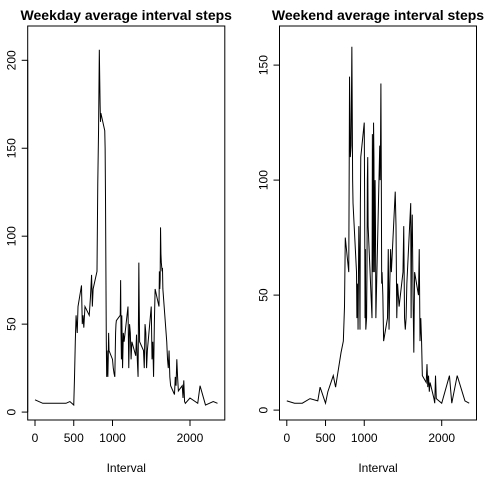 The image size is (504, 504). Describe the element at coordinates (12, 60) in the screenshot. I see `y-tick-label: 200` at that location.